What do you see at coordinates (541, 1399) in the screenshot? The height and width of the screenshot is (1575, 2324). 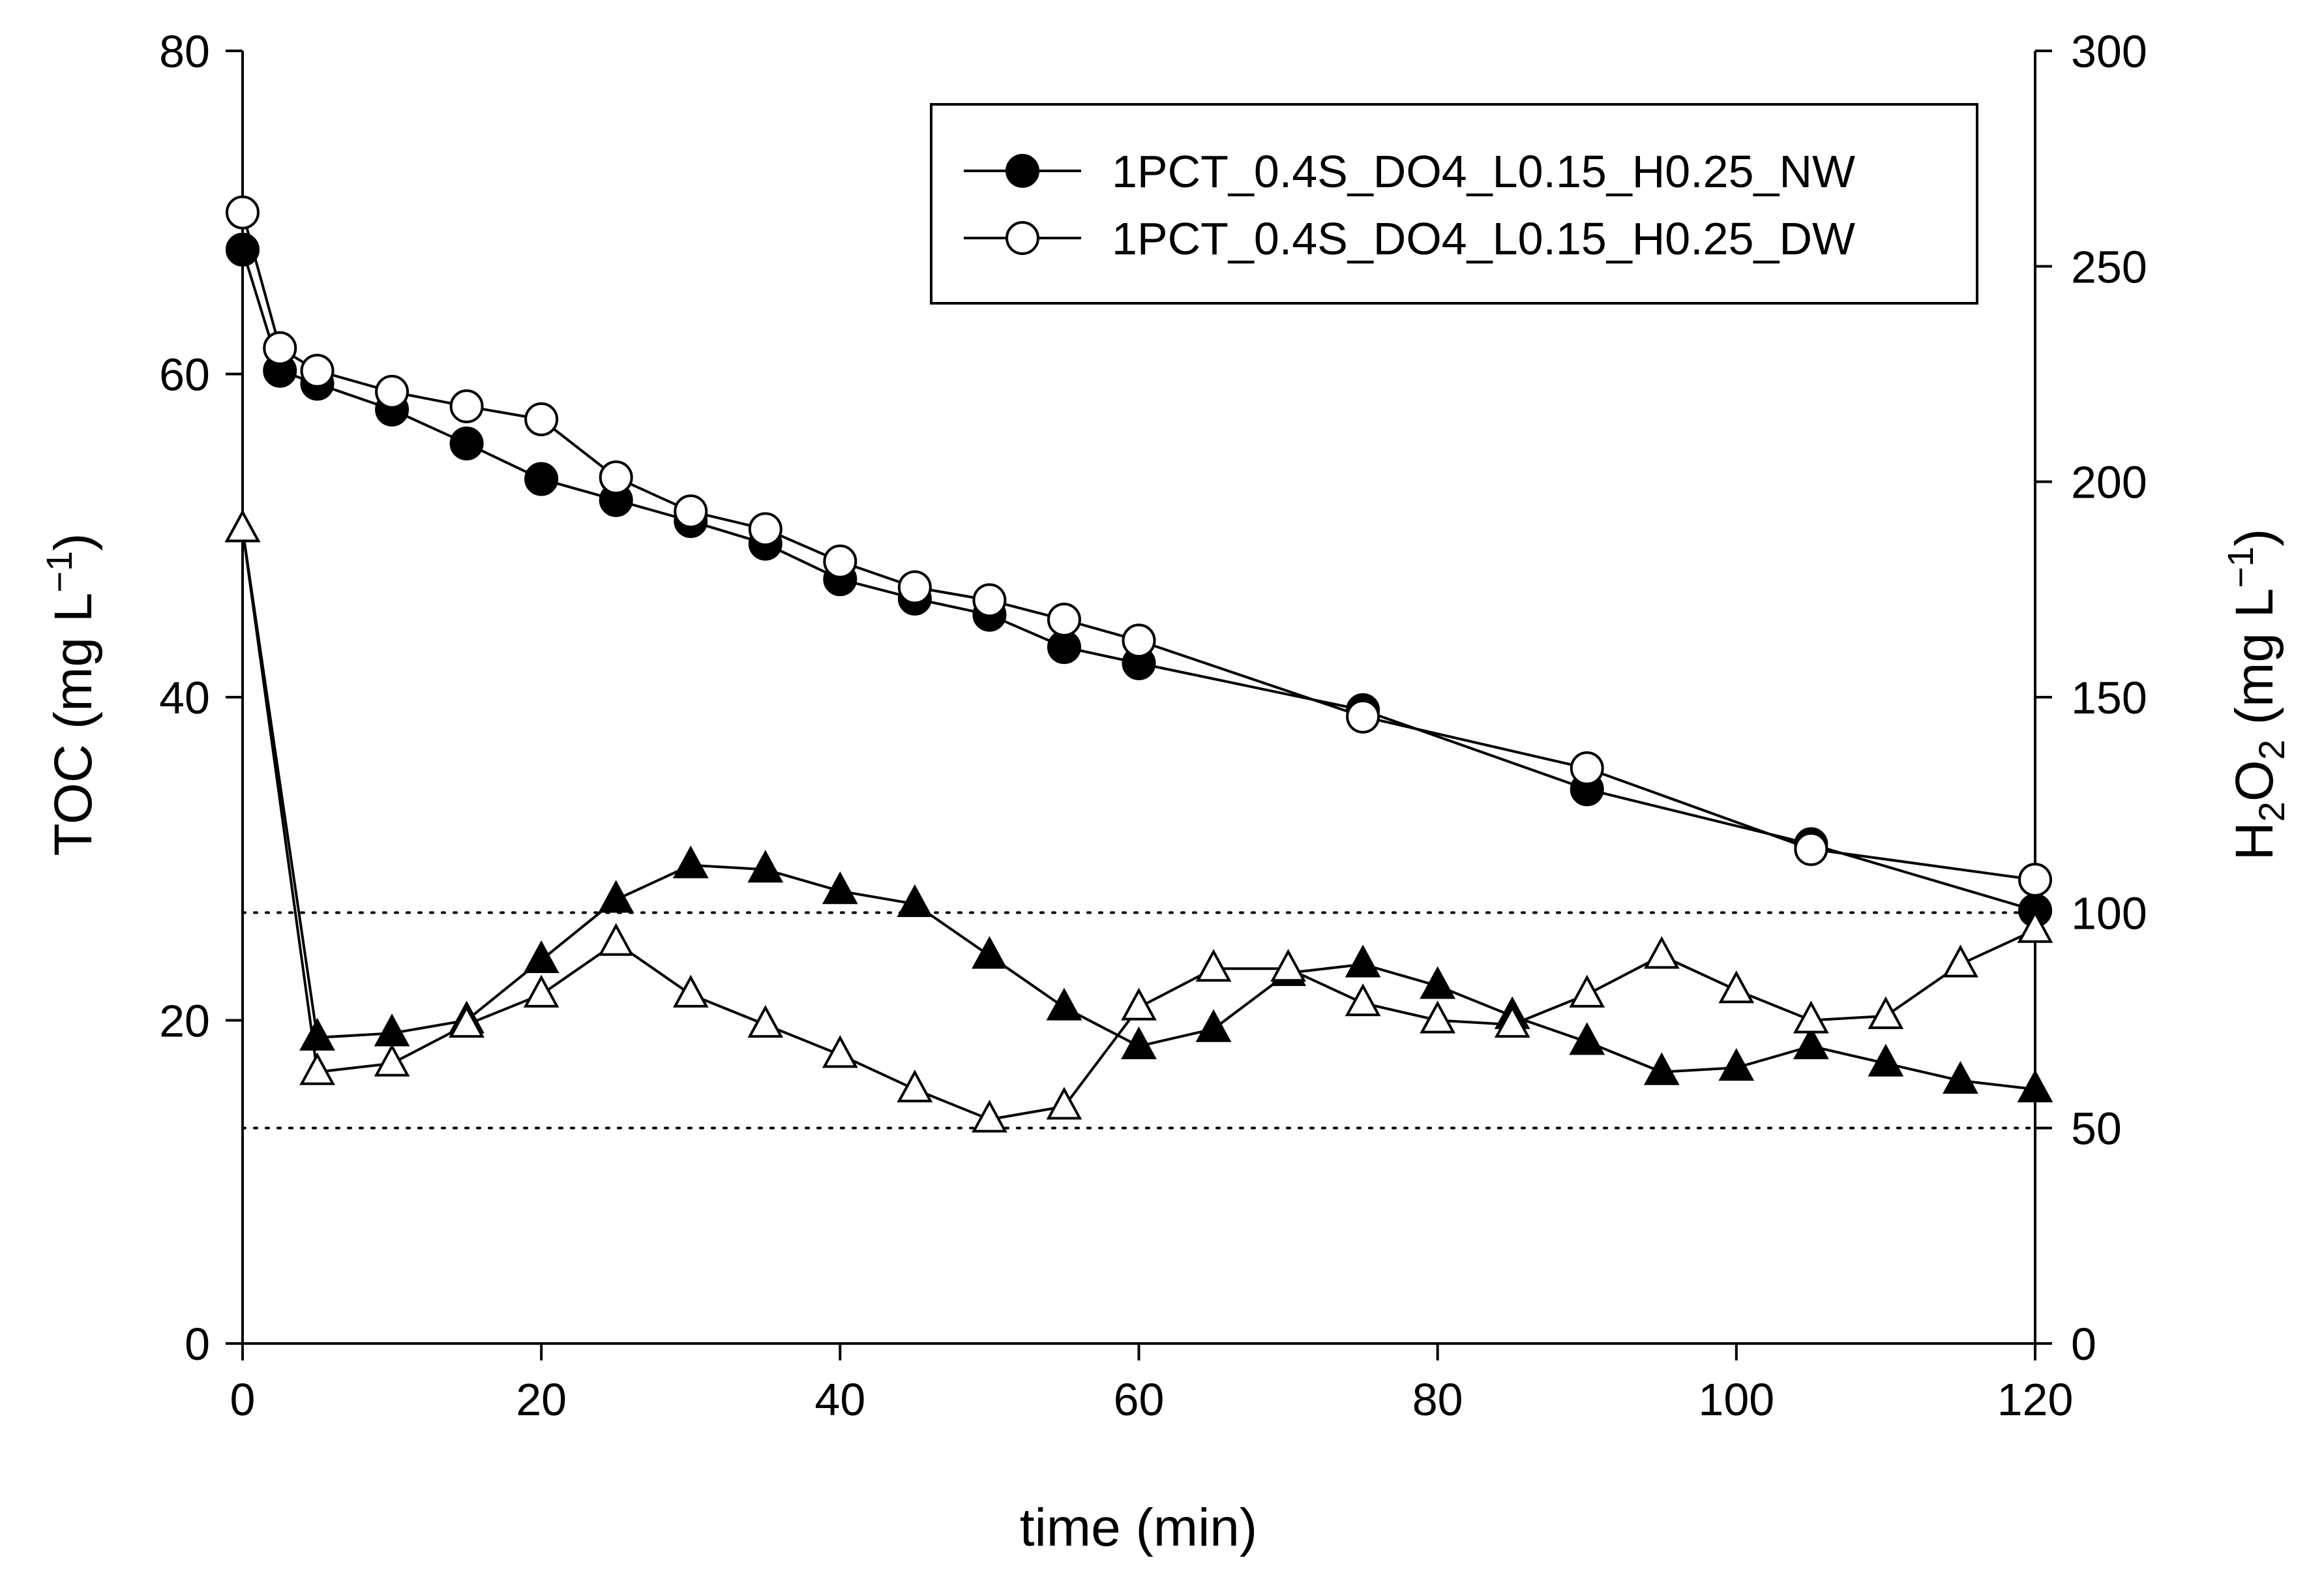 I see `x-tick-label: 20` at bounding box center [541, 1399].